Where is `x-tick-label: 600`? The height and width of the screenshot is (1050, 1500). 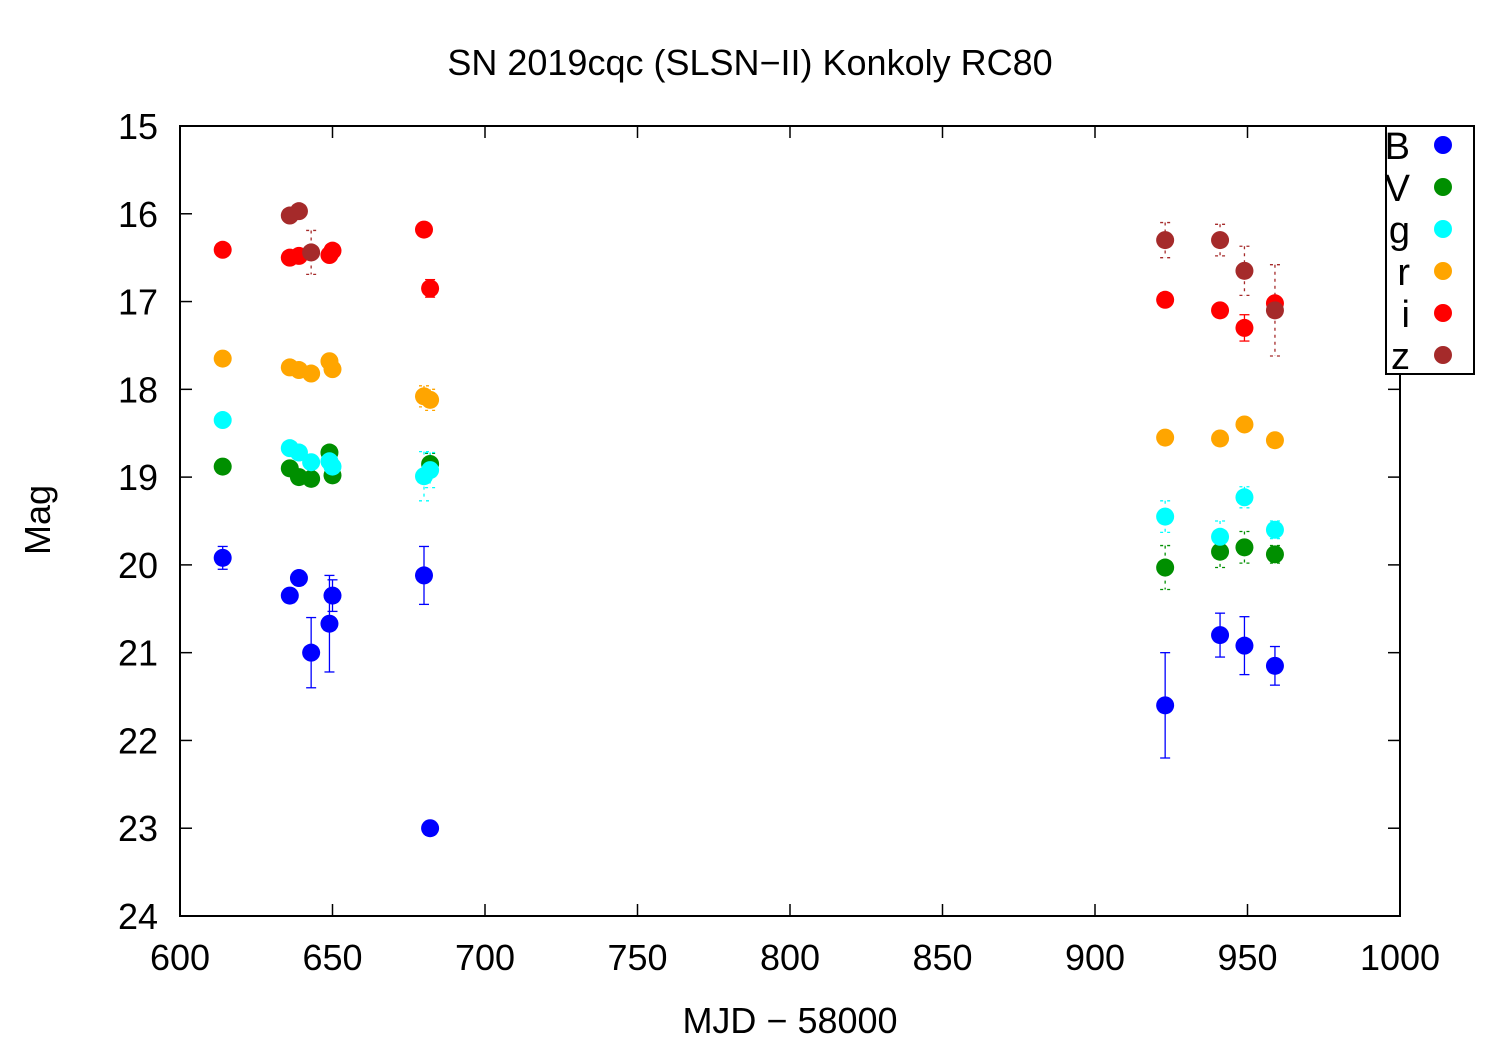 x-tick-label: 600 is located at coordinates (180, 957).